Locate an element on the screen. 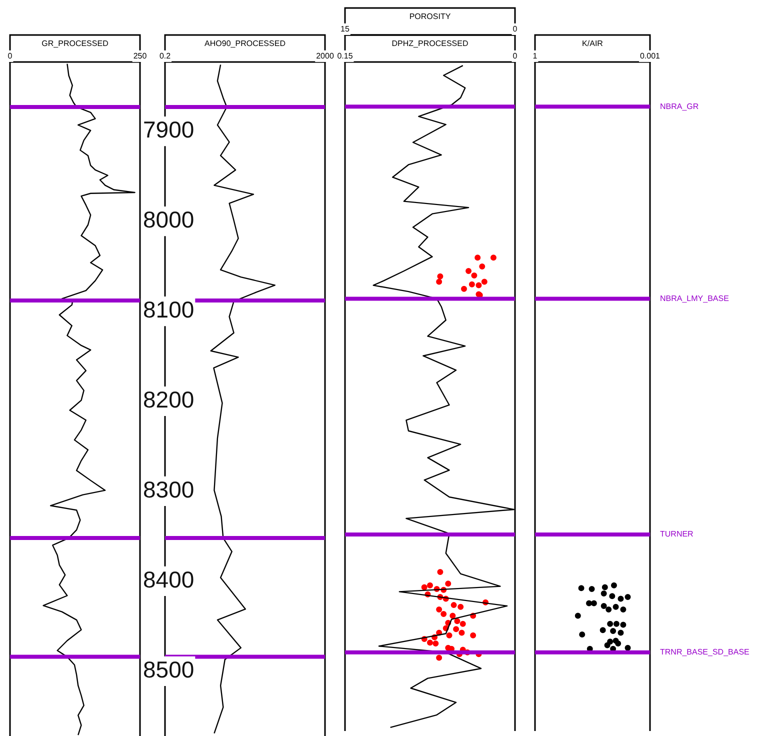 The width and height of the screenshot is (767, 736). x2-tick-label: 0 is located at coordinates (515, 29).